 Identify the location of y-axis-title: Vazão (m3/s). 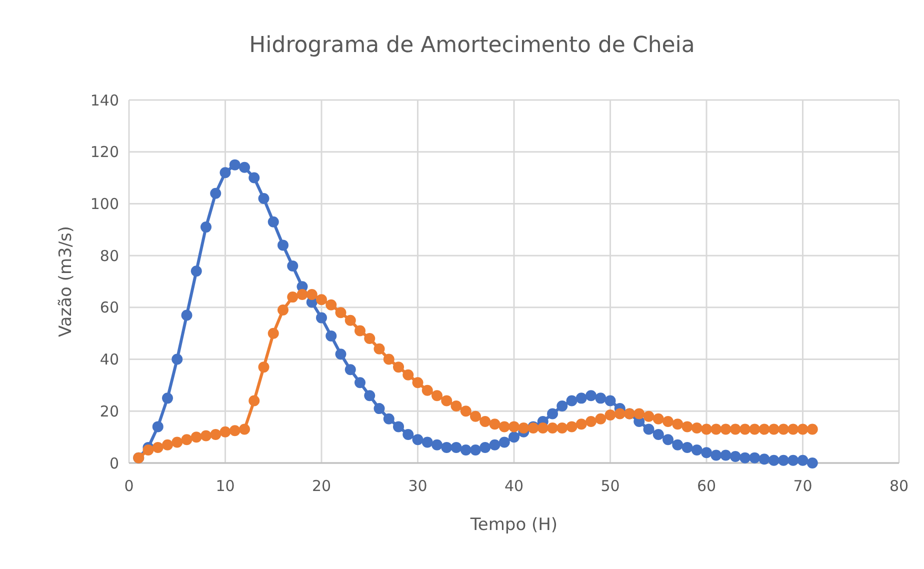
(66, 282).